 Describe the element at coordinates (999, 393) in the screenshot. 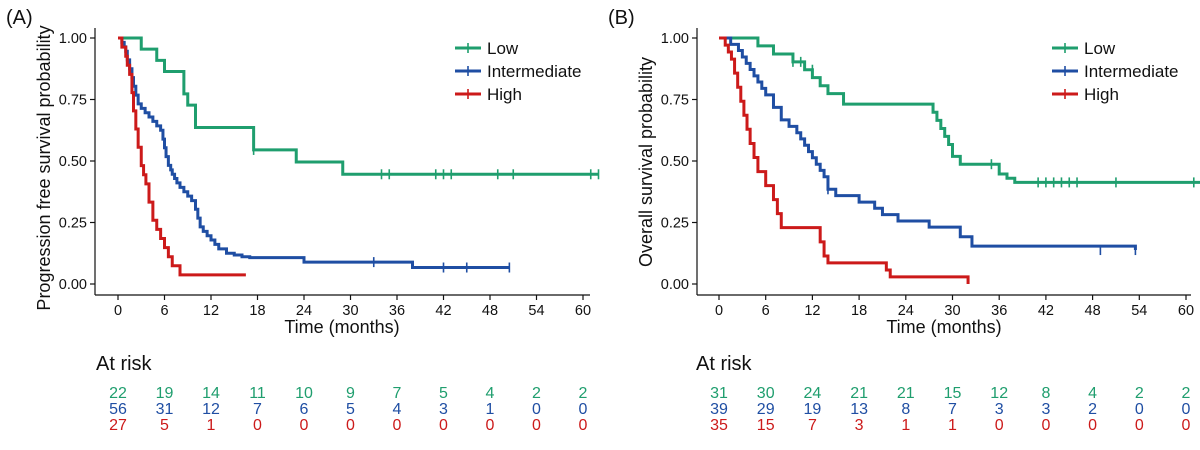

I see `panel-b-at-risk-low-value: 12` at that location.